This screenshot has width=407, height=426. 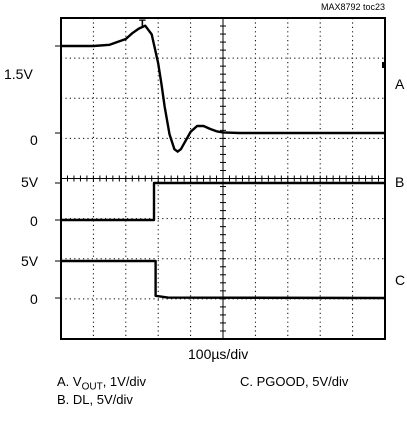 What do you see at coordinates (400, 280) in the screenshot?
I see `channel-letter-c: C` at bounding box center [400, 280].